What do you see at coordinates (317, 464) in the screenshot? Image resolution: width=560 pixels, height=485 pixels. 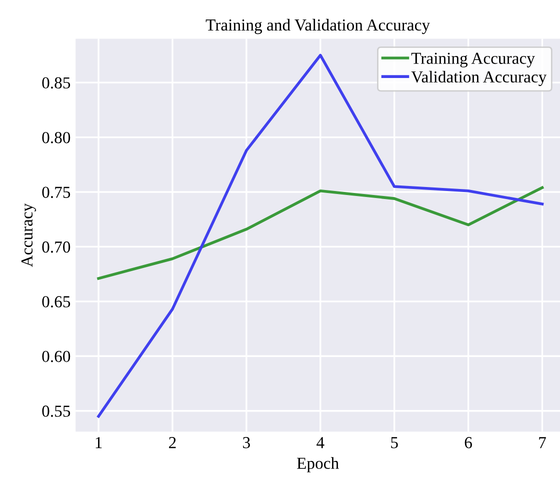 I see `x-axis-title: Epoch` at bounding box center [317, 464].